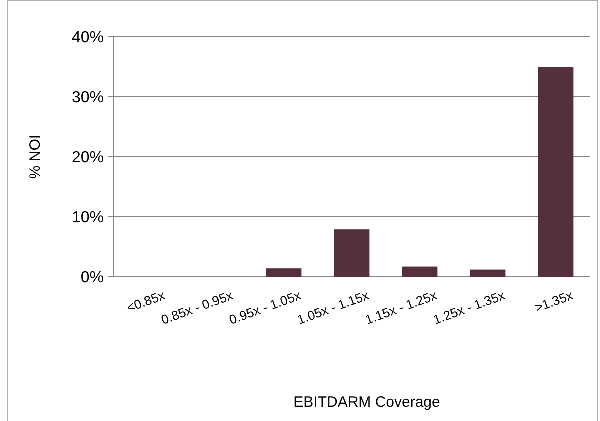  What do you see at coordinates (92, 278) in the screenshot?
I see `y-tick-label: 0%` at bounding box center [92, 278].